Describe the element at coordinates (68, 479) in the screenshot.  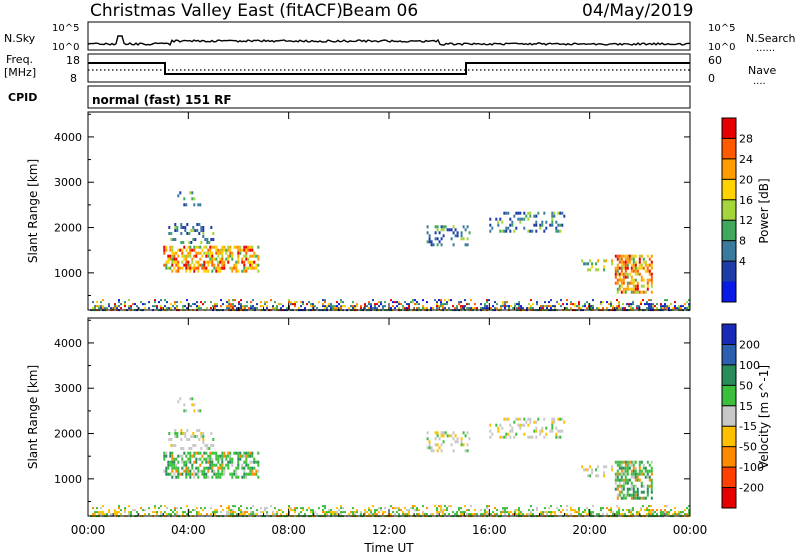
I see `velocity-ytick-label: 1000` at that location.